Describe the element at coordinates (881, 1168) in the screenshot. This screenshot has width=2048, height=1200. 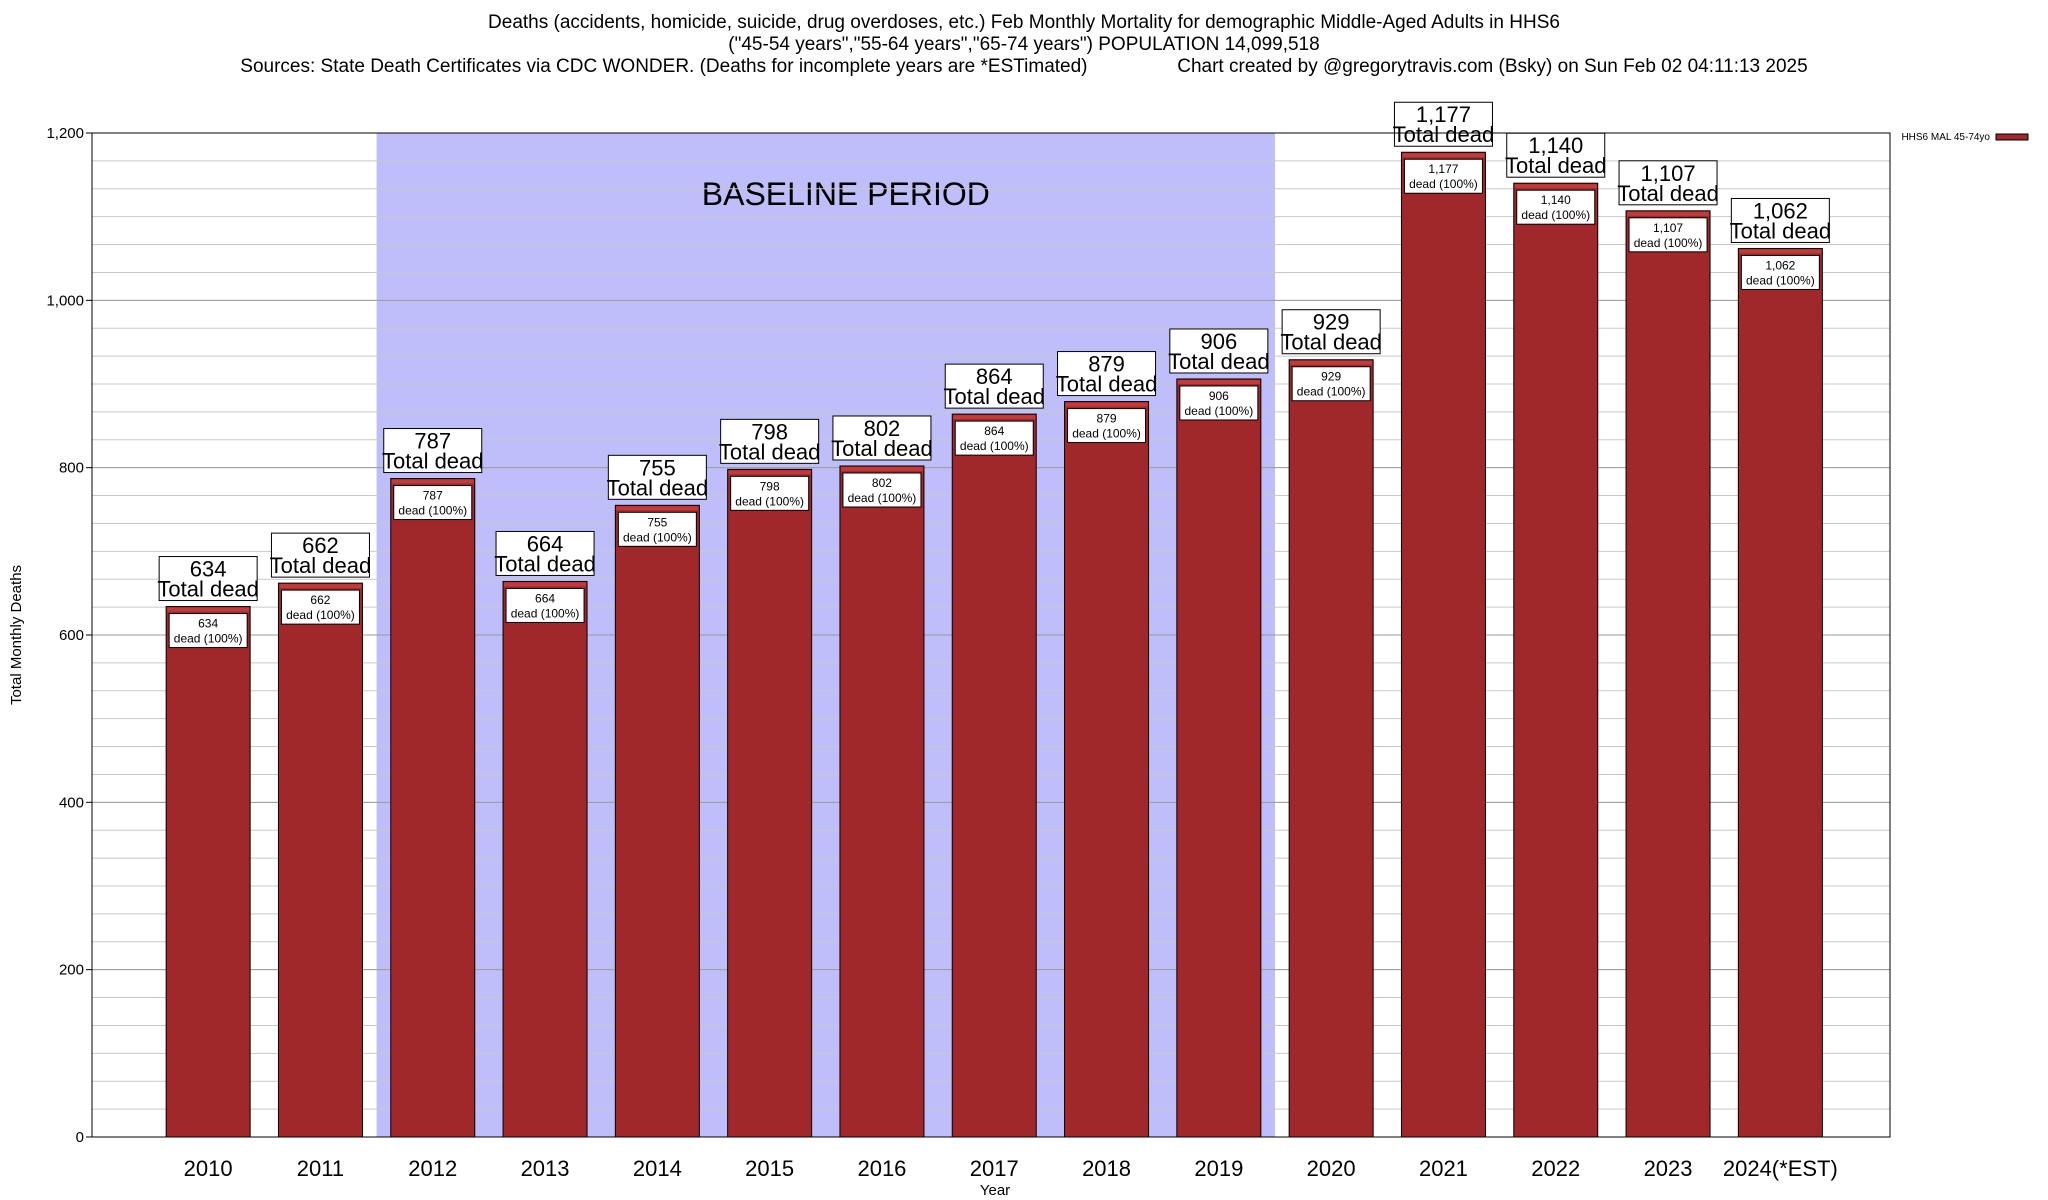
I see `x-tick-label: 2016` at that location.